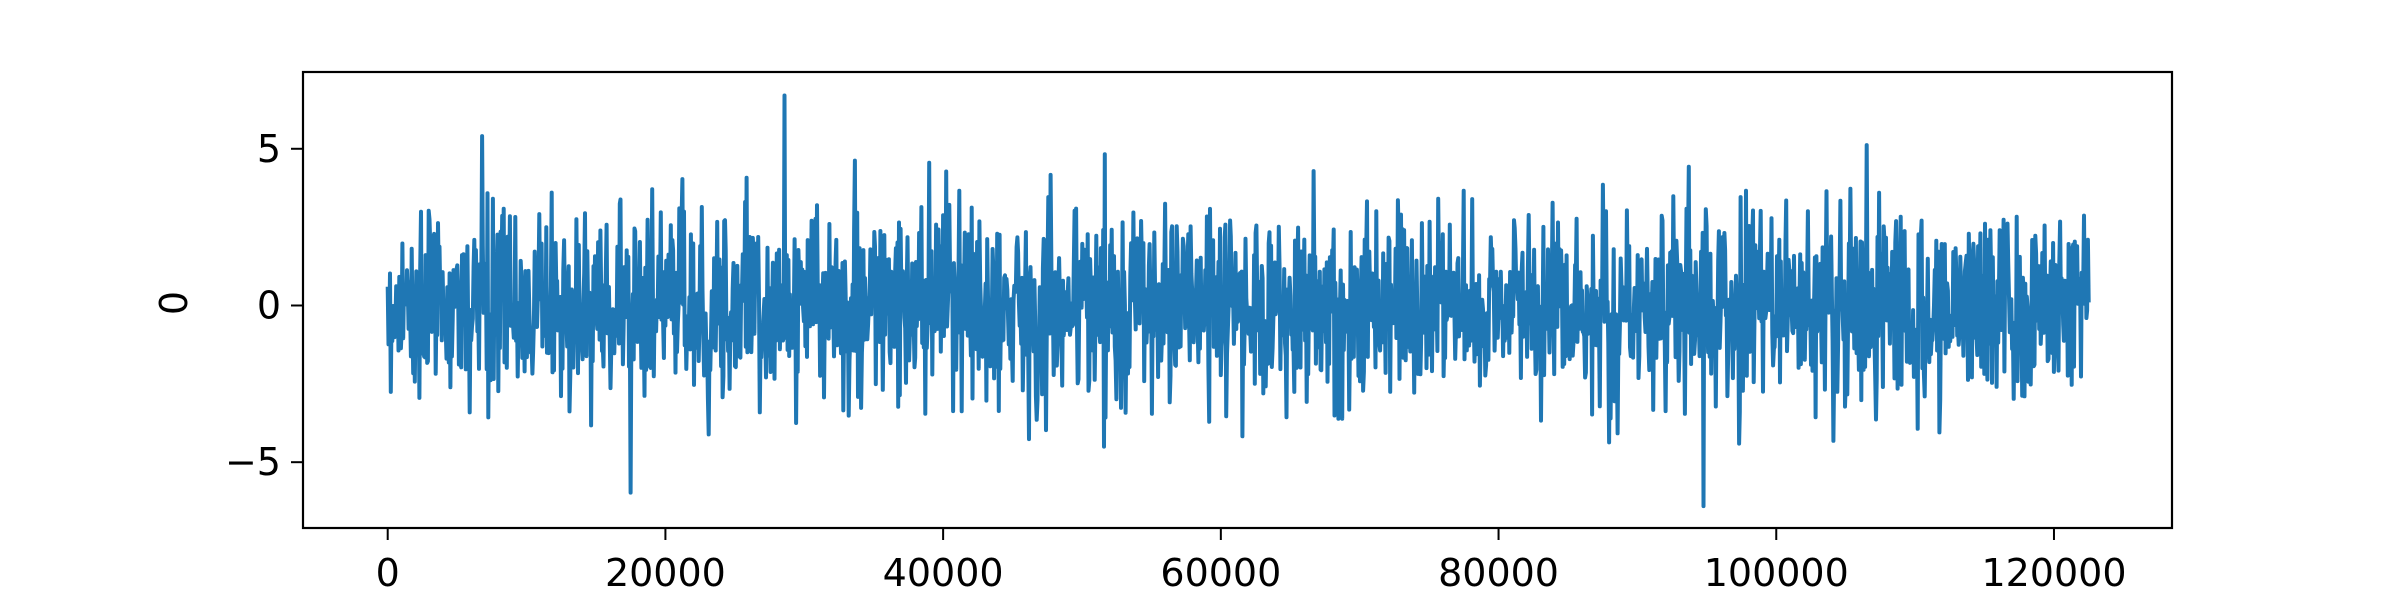 The image size is (2400, 605). I want to click on x-tick-label: 60000, so click(1220, 573).